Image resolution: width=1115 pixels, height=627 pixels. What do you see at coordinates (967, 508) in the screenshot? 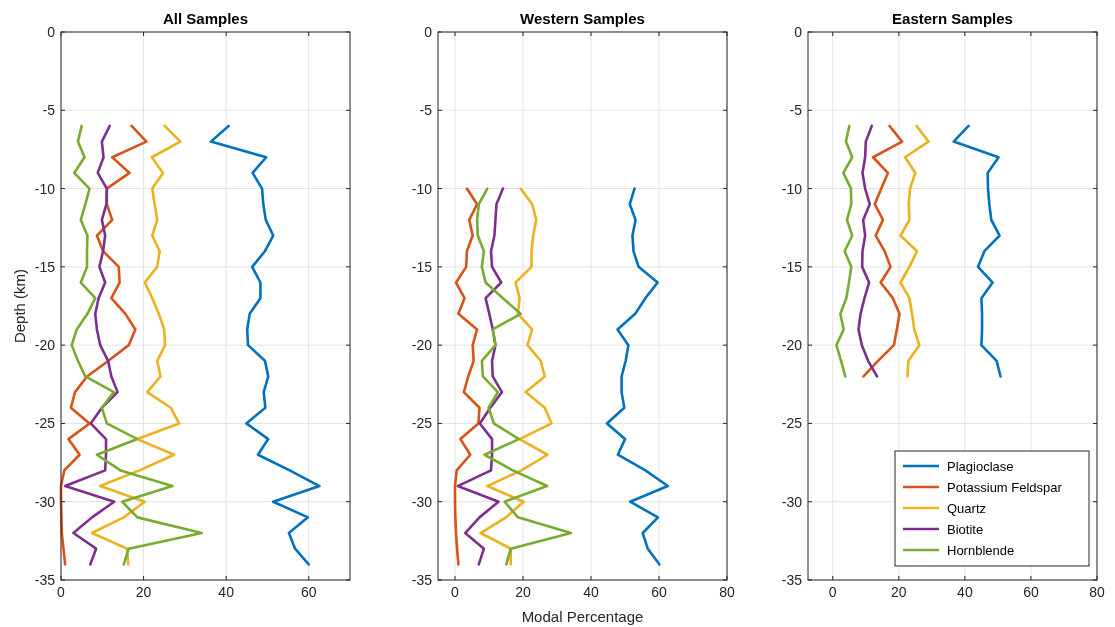
I see `legend-label: Quartz` at bounding box center [967, 508].